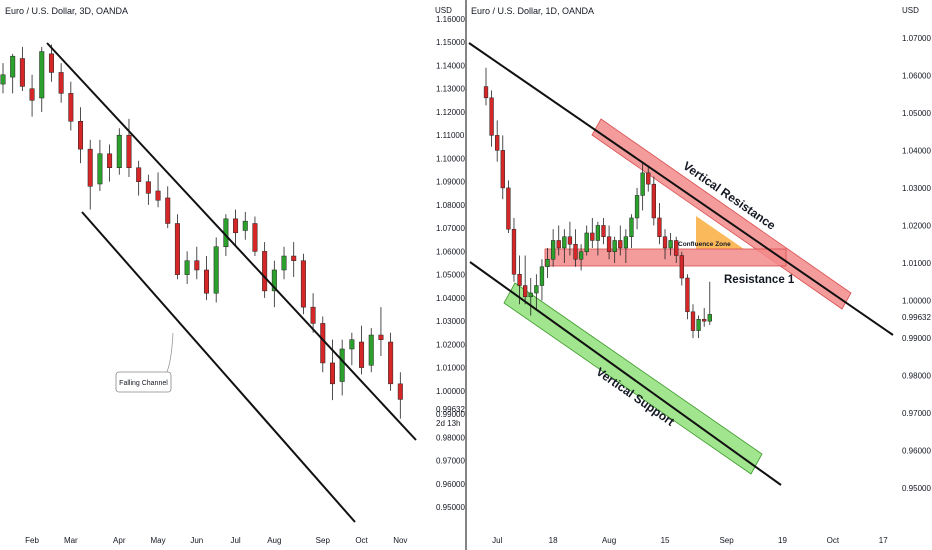  I want to click on falling-channel-label: Falling Channel, so click(143, 383).